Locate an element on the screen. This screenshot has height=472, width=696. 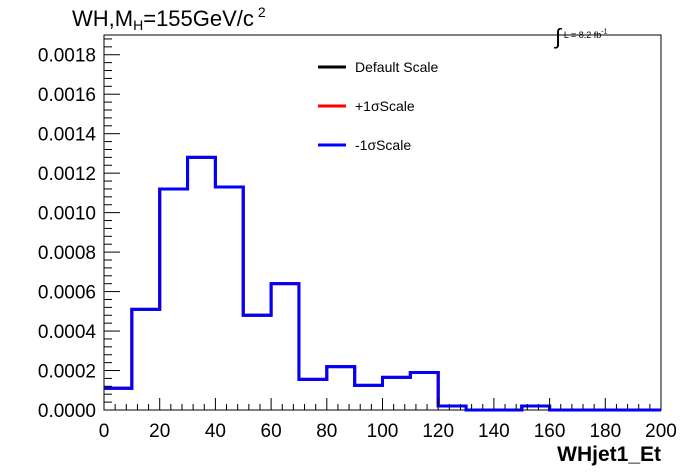
x-tick-label: 140 is located at coordinates (494, 431).